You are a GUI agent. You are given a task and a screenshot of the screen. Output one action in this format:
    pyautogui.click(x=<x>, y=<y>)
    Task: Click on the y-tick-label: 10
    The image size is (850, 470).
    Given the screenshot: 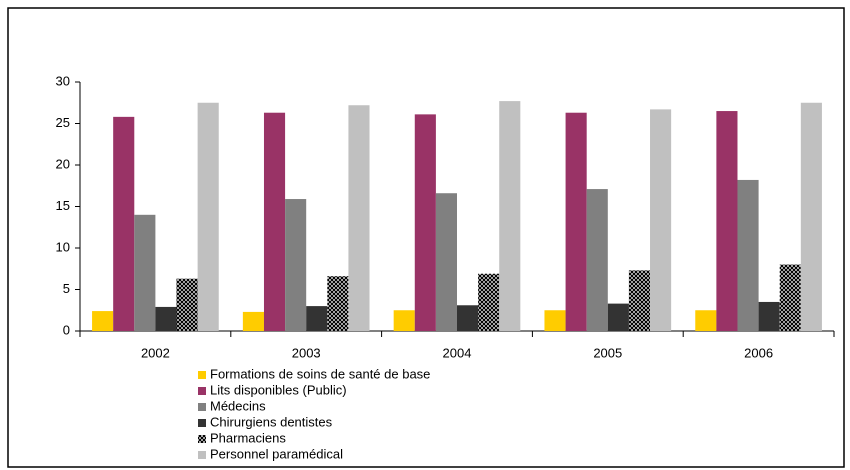 What is the action you would take?
    pyautogui.click(x=63, y=246)
    